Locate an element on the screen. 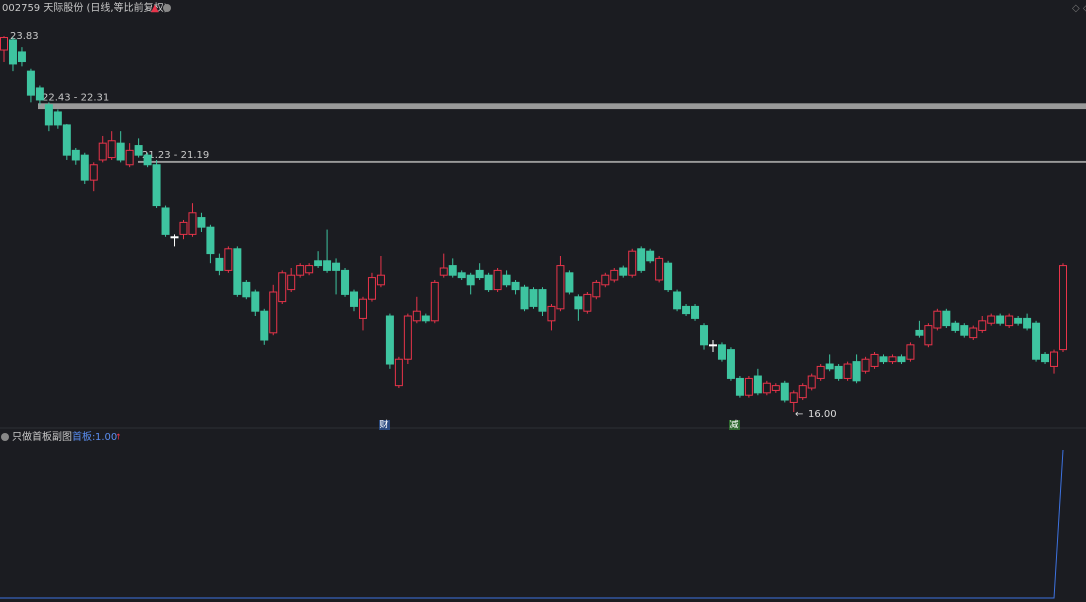  low-label: 16.00 is located at coordinates (822, 414).